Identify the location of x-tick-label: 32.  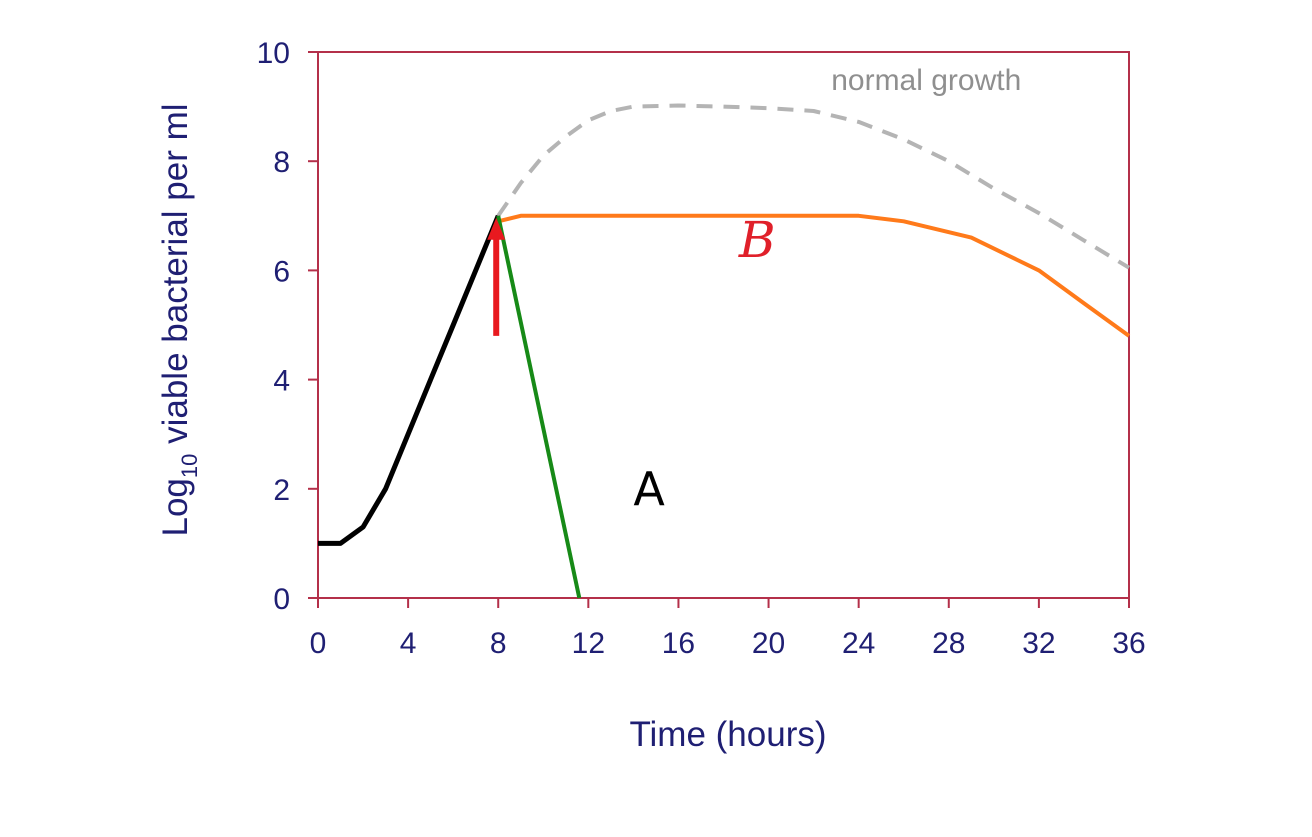
(1038, 643).